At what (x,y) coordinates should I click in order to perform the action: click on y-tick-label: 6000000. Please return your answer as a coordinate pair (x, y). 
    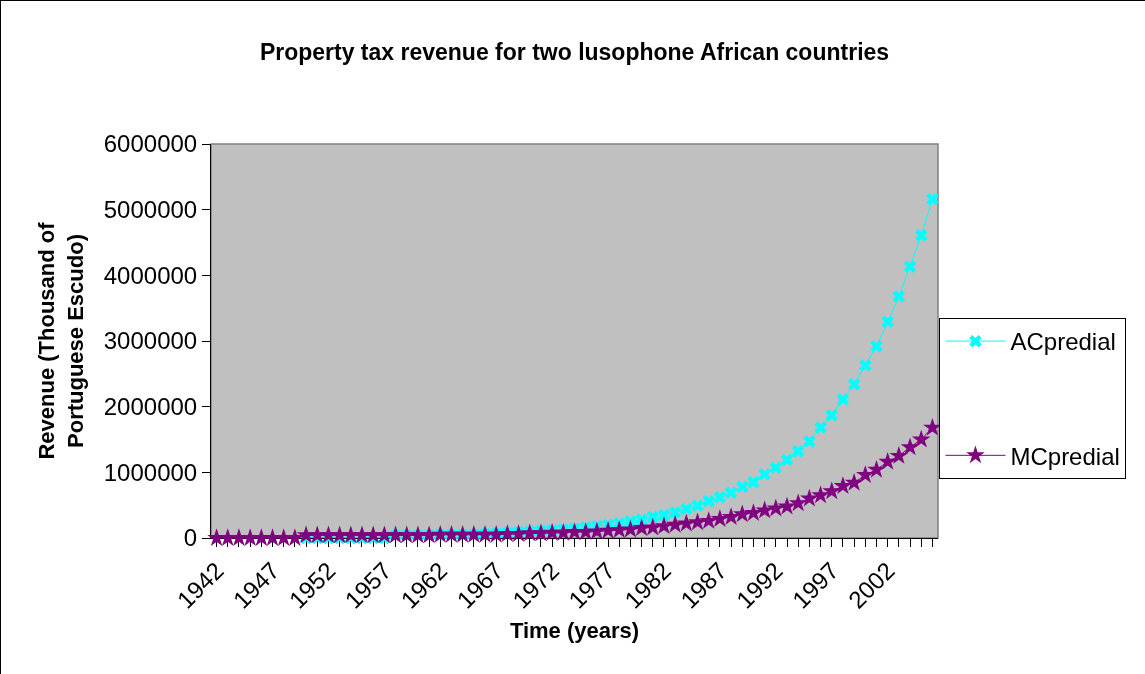
    Looking at the image, I should click on (150, 144).